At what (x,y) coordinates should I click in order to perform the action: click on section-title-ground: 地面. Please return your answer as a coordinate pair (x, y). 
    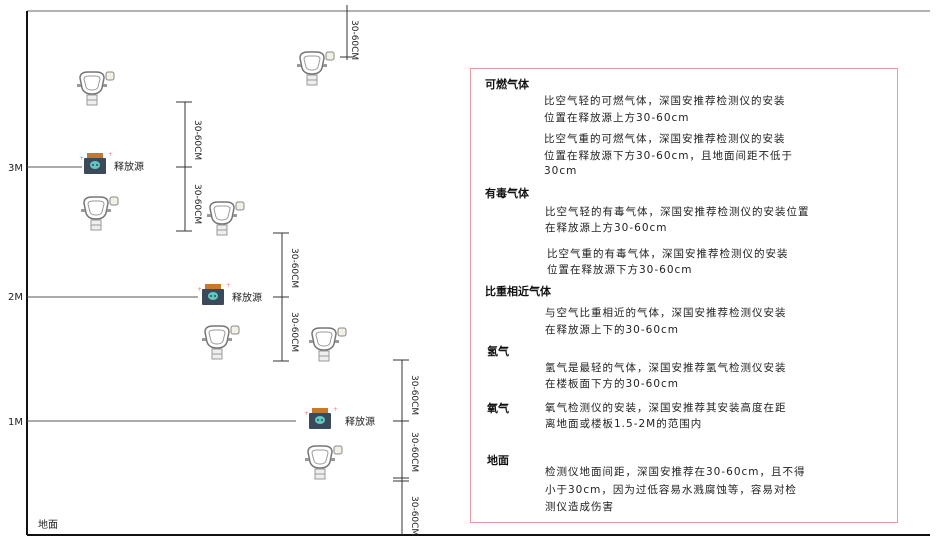
    Looking at the image, I should click on (498, 460).